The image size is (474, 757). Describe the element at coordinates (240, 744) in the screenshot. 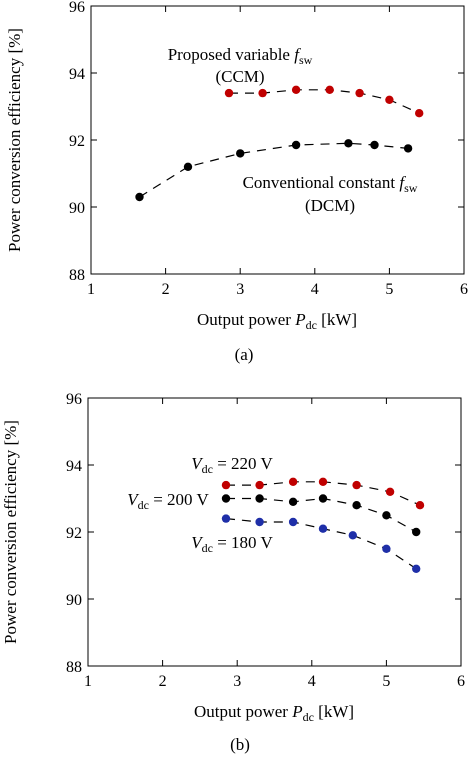

I see `caption-b: (b)` at that location.